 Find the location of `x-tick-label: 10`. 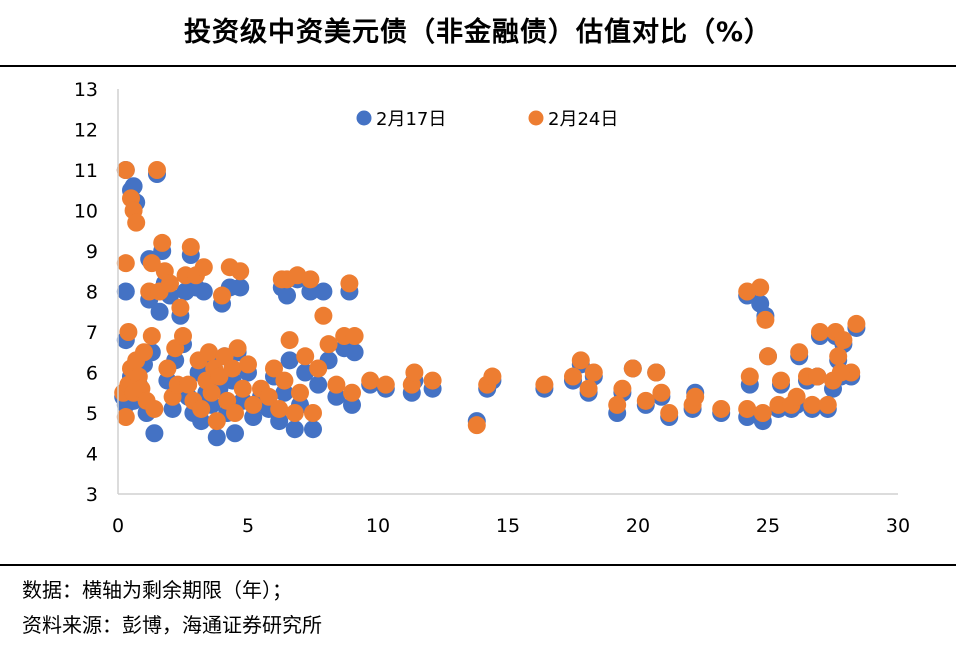

x-tick-label: 10 is located at coordinates (378, 526).